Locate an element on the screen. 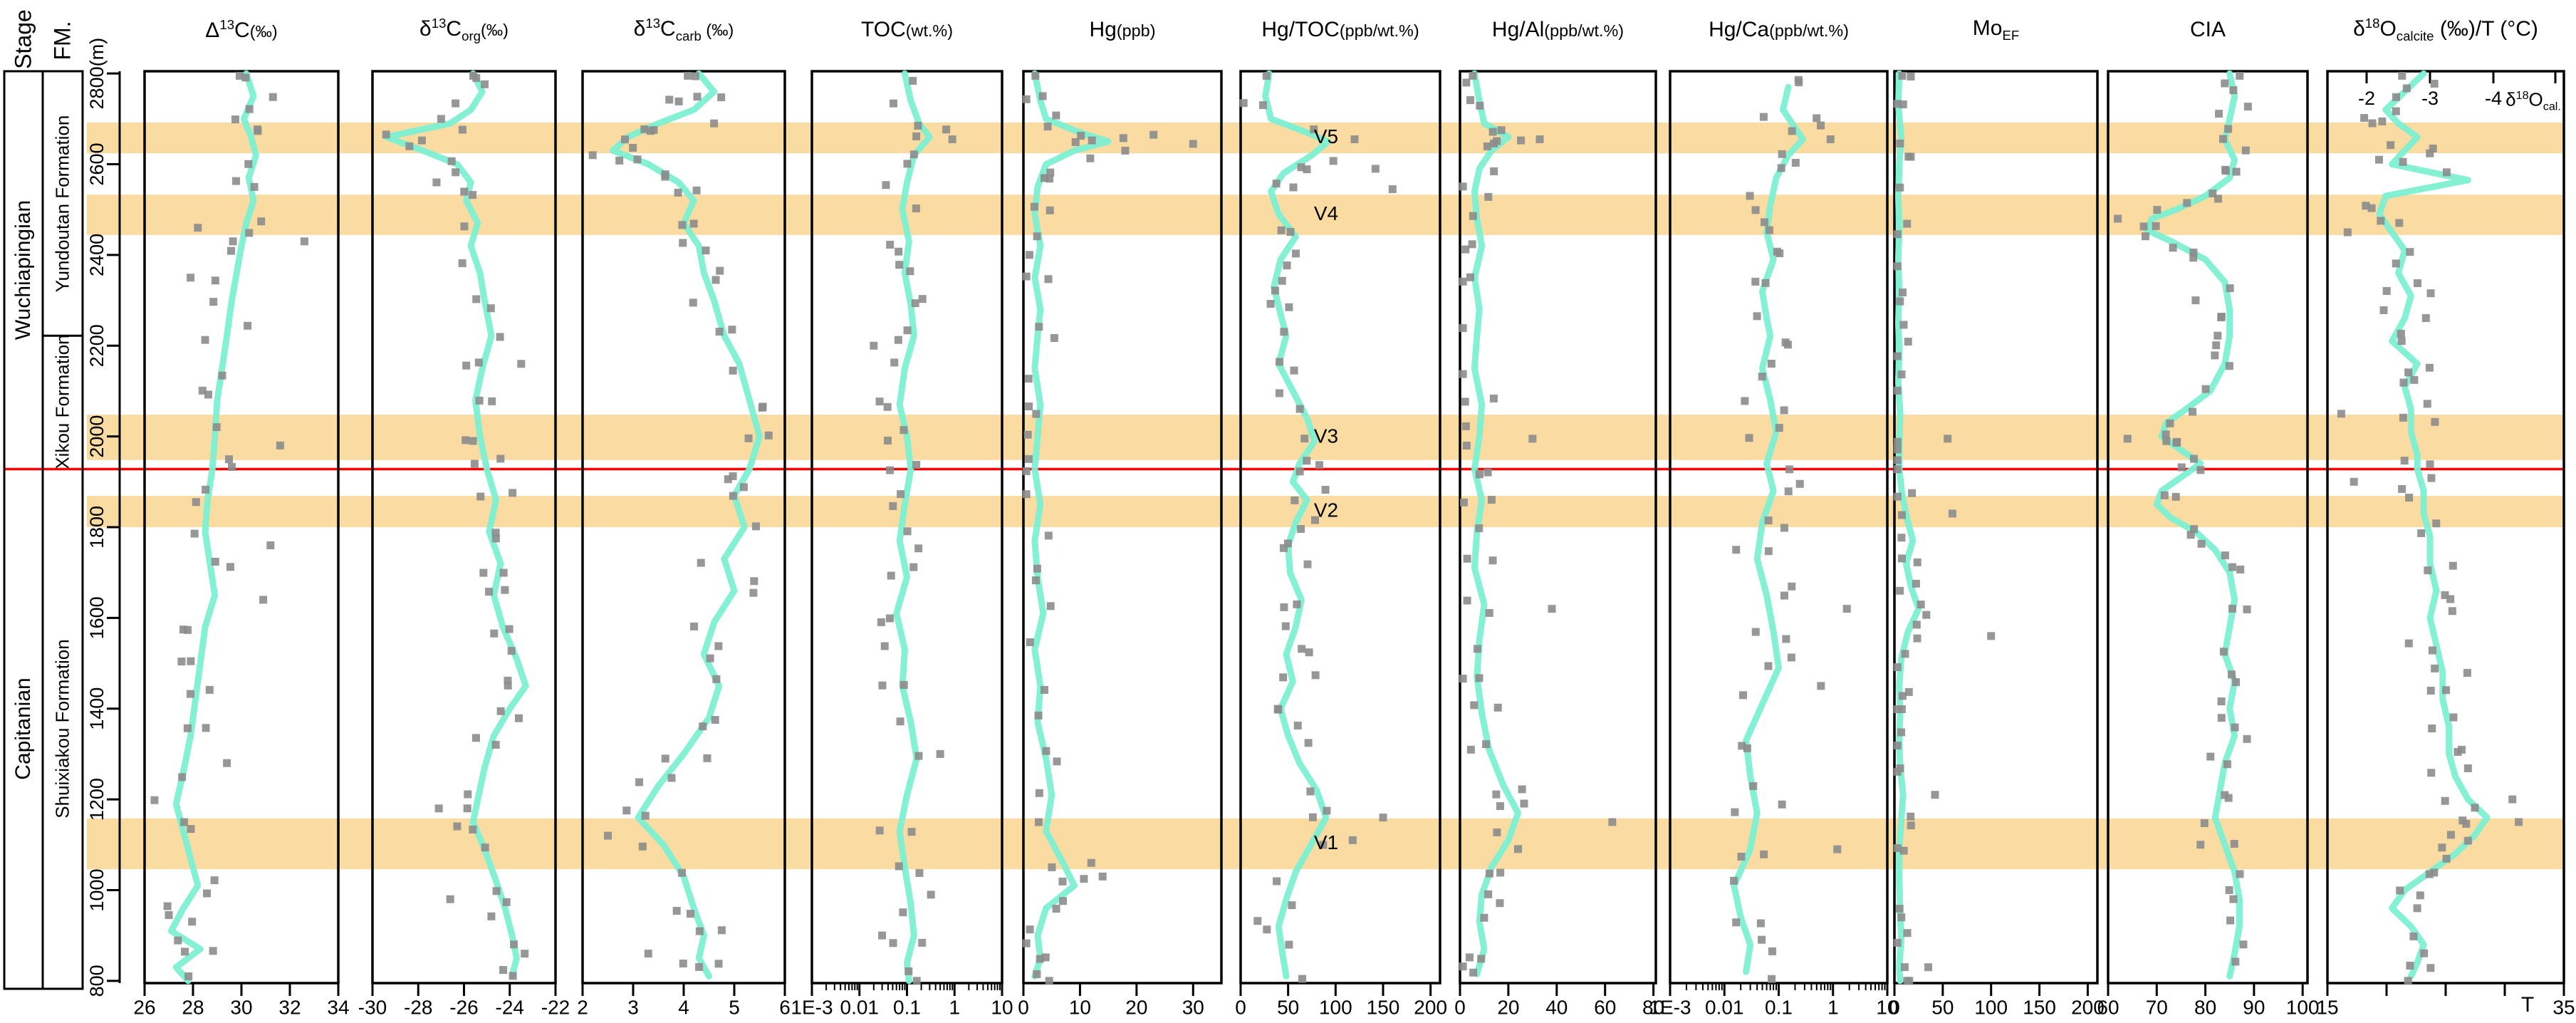  panel-title-d13c-org: δ13Corg(‰) is located at coordinates (464, 30).